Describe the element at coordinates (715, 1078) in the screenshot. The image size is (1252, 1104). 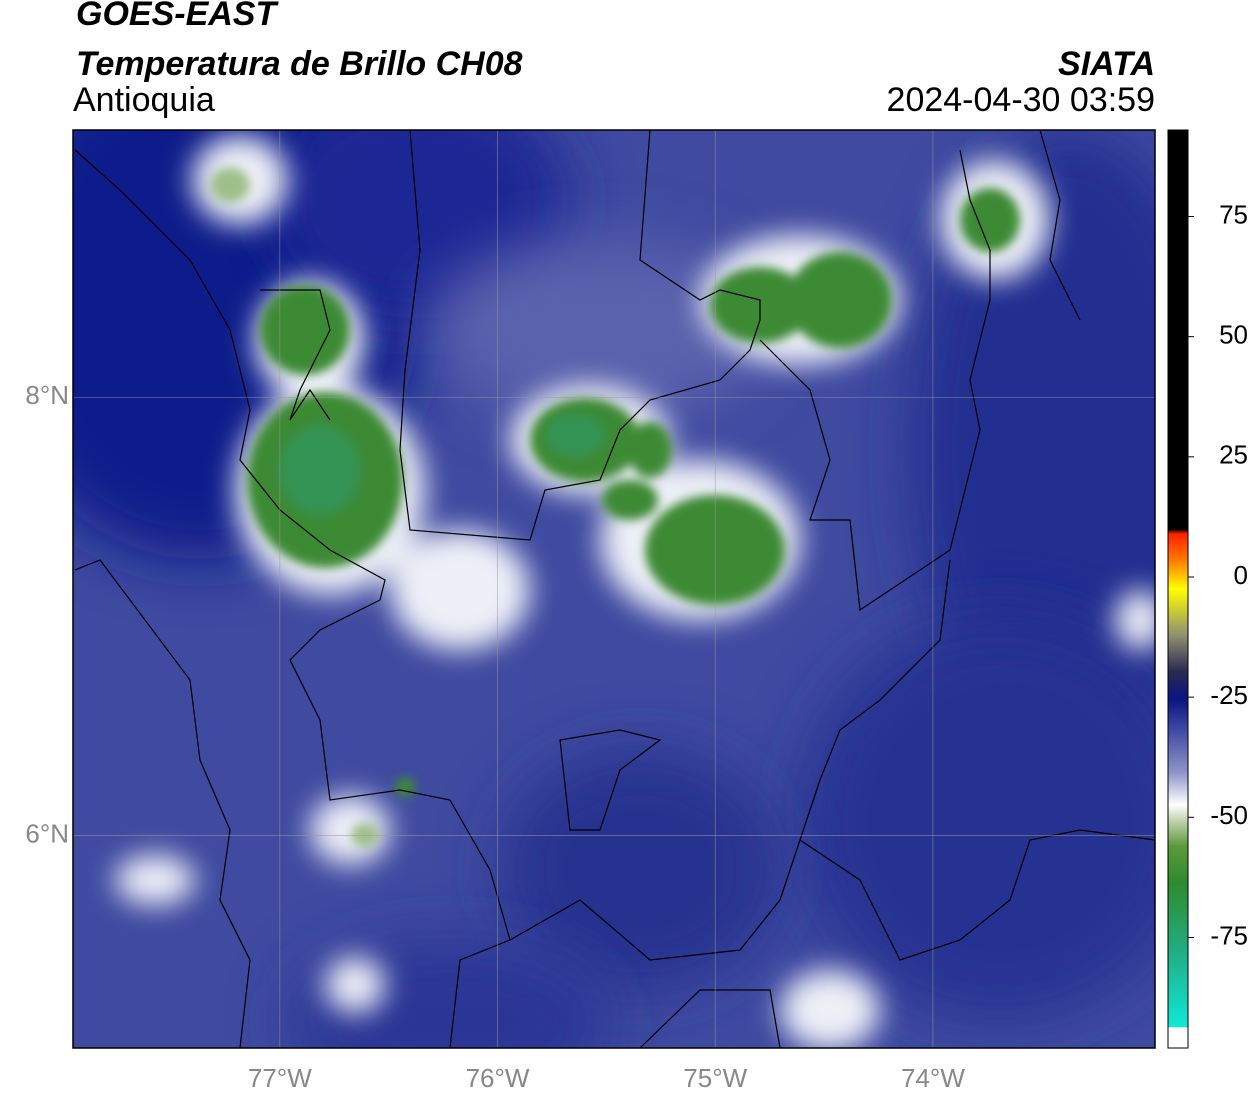
I see `x-tick-label: 75°W` at that location.